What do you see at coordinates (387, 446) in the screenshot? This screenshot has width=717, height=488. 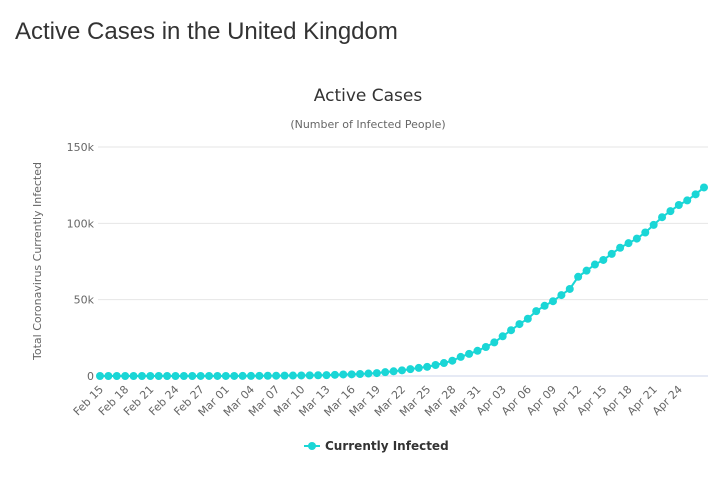 I see `legend-item-currently-infected: Currently Infected` at bounding box center [387, 446].